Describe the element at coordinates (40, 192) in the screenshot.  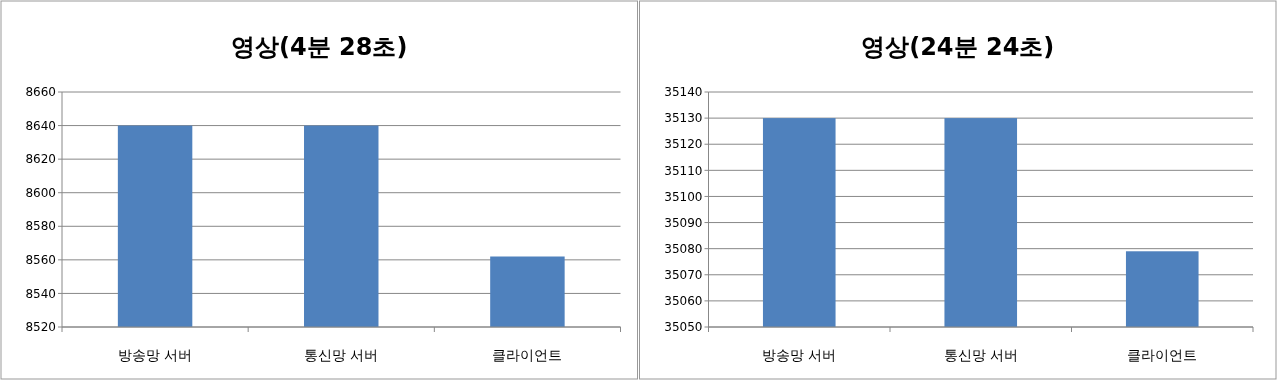
I see `y-tick-label: 8600` at that location.